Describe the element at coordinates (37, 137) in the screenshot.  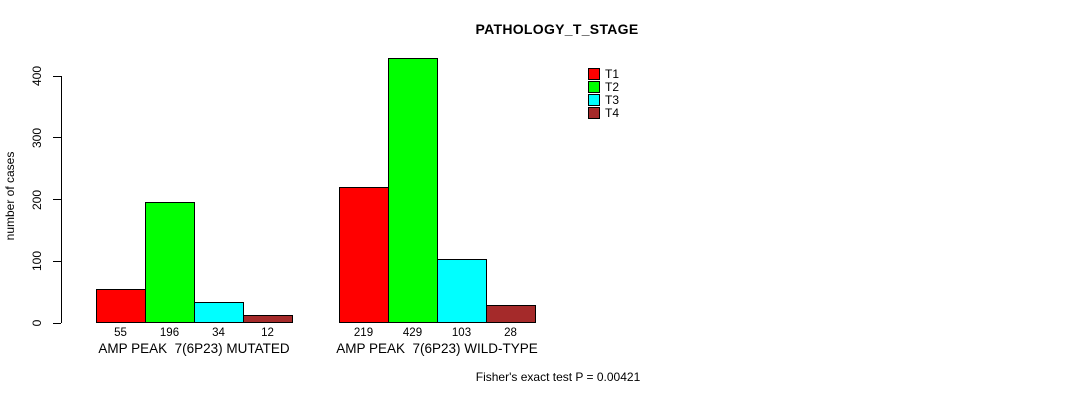
I see `y-axis-tick-label: 300` at that location.